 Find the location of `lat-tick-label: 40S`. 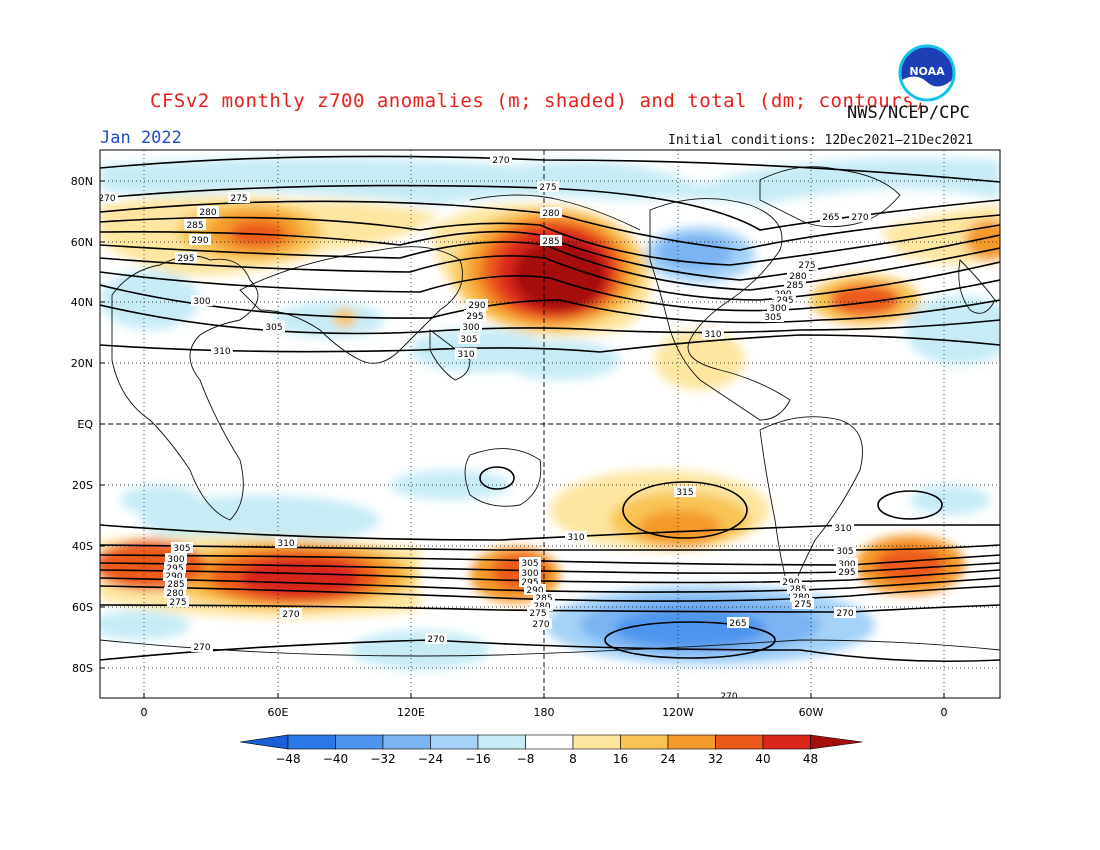

lat-tick-label: 40S is located at coordinates (82, 546).